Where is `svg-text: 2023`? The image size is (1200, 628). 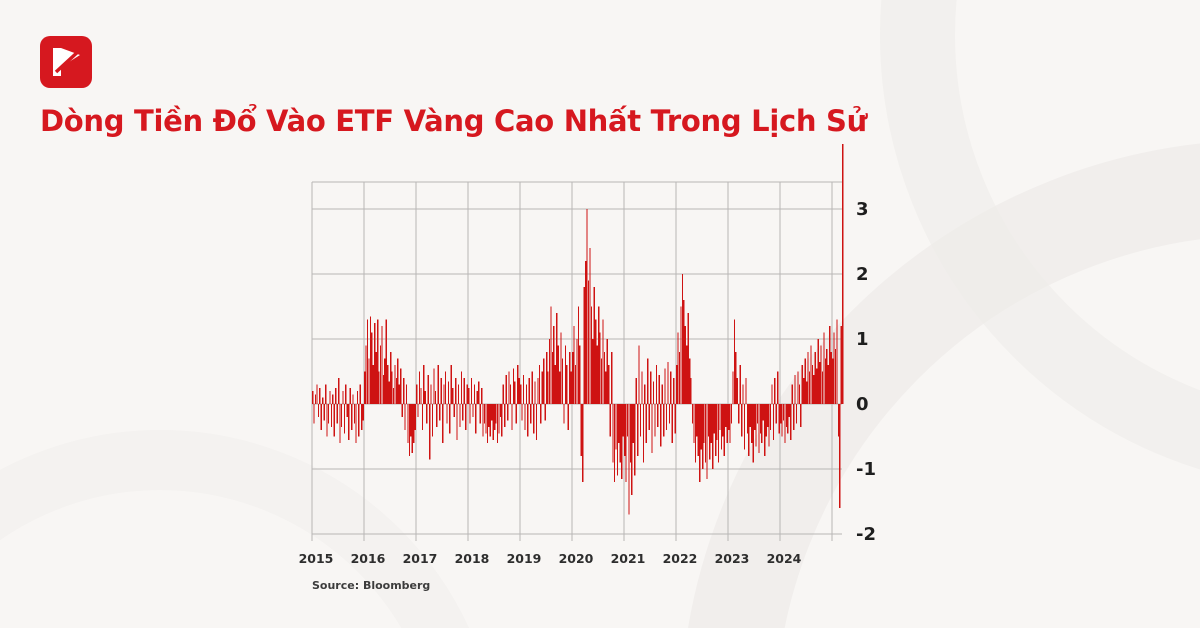
svg-text: 2023 is located at coordinates (732, 558).